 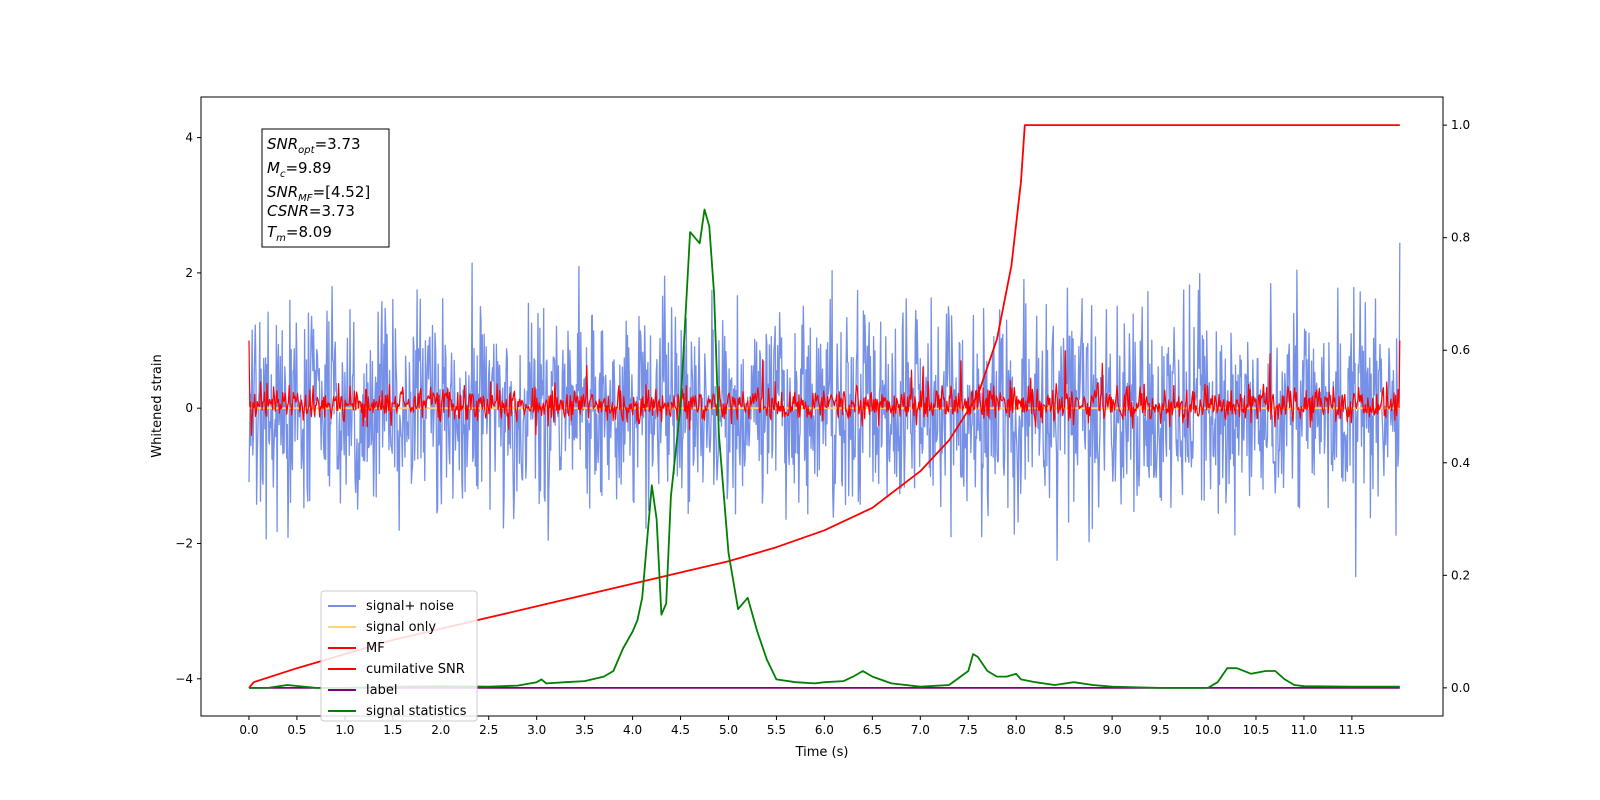 I want to click on legend-label: MF, so click(x=375, y=648).